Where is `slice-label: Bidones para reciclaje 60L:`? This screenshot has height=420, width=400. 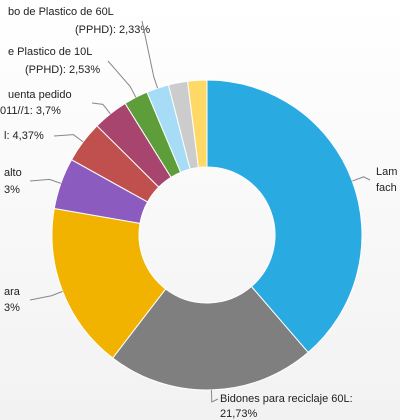 slice-label: Bidones para reciclaje 60L: is located at coordinates (286, 399).